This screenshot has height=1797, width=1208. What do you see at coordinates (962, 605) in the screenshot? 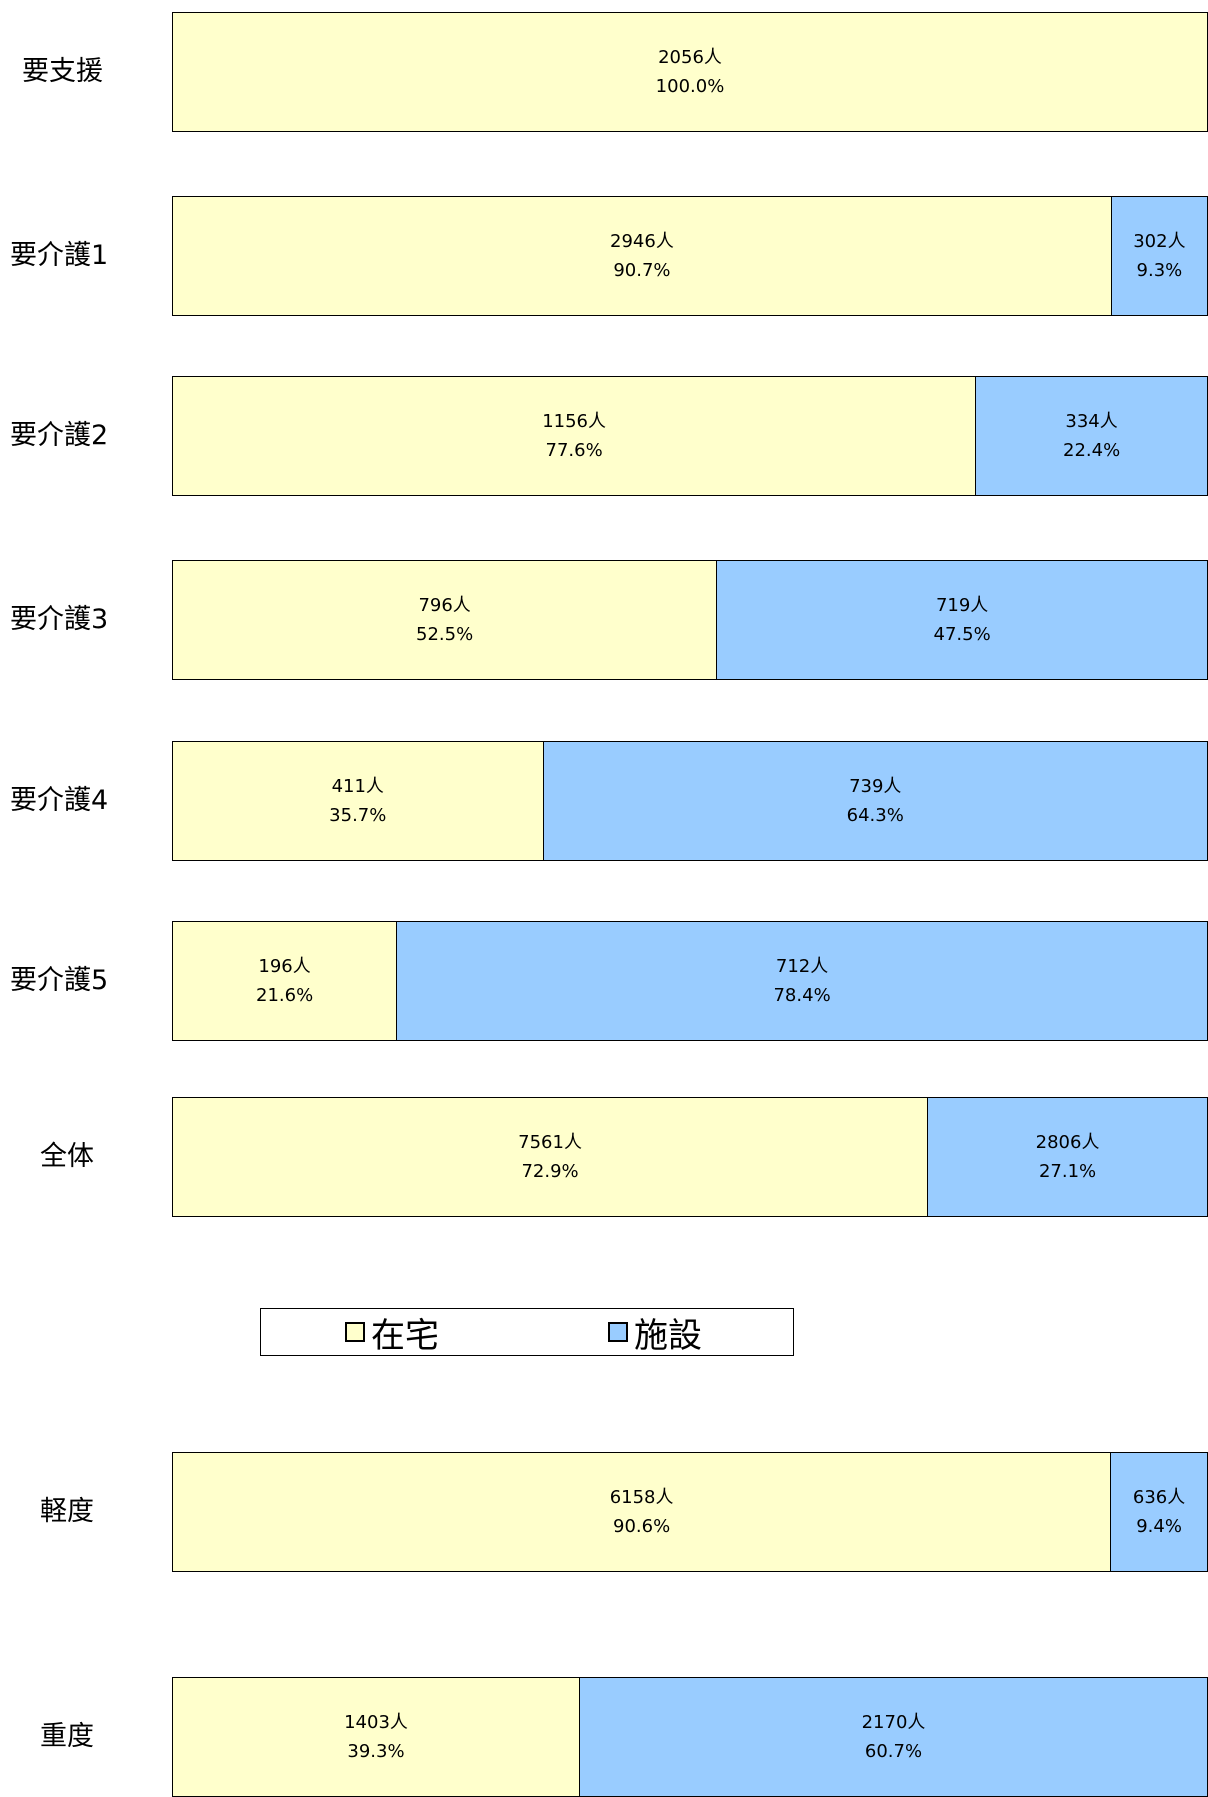
I see `data-label-count: 719人` at bounding box center [962, 605].